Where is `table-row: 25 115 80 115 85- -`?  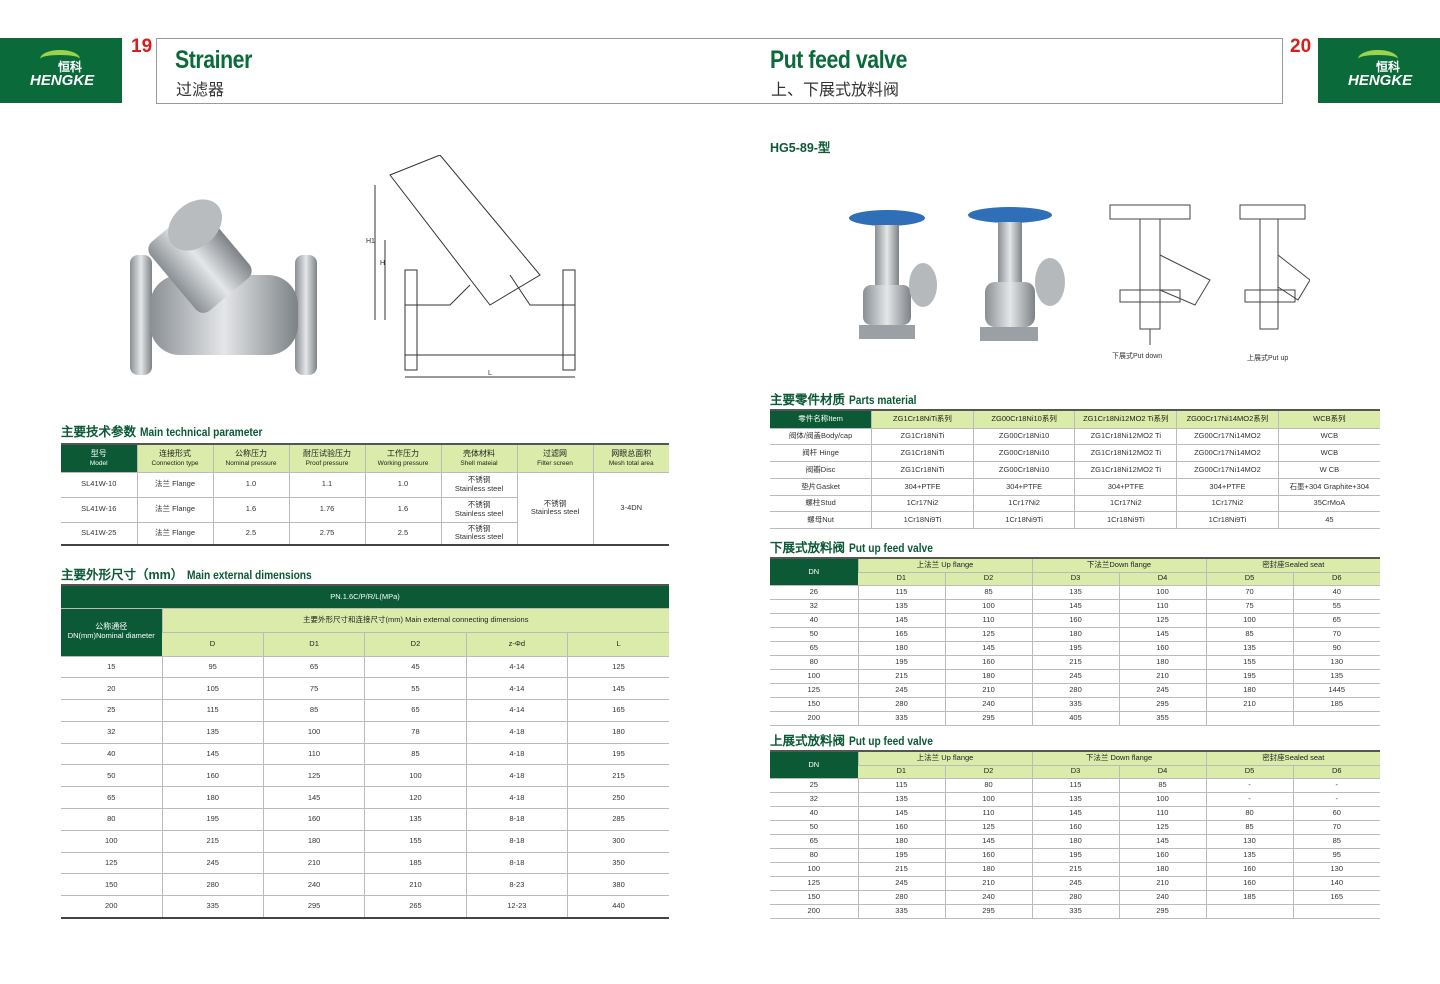
table-row: 25 115 80 115 85- - is located at coordinates (1075, 785).